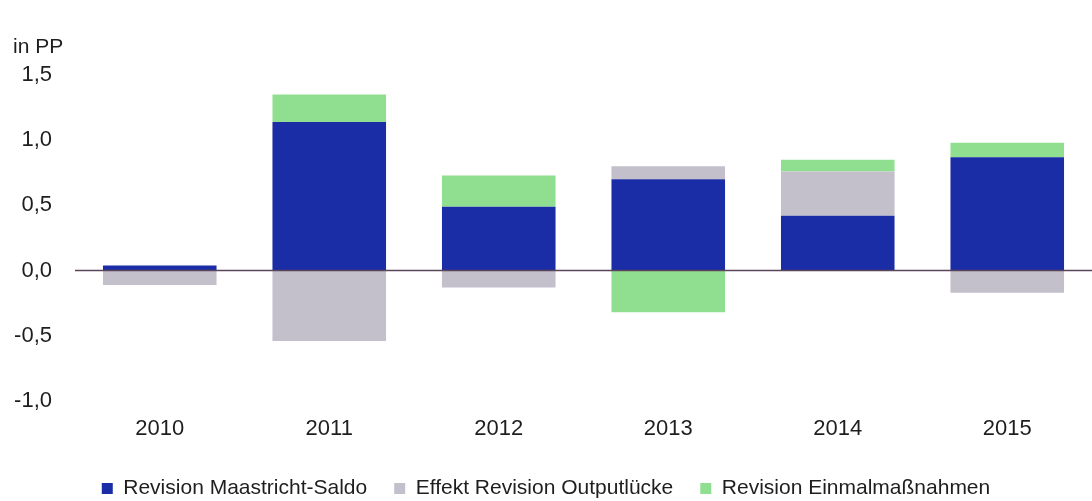  I want to click on y-tick-label: -1,0, so click(33, 400).